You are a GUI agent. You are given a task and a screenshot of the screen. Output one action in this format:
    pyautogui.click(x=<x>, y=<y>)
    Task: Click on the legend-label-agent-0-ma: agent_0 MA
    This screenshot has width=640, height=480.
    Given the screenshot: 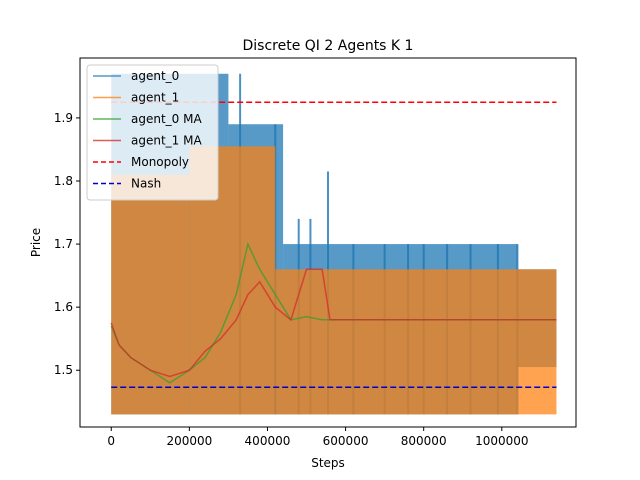 What is the action you would take?
    pyautogui.click(x=166, y=119)
    